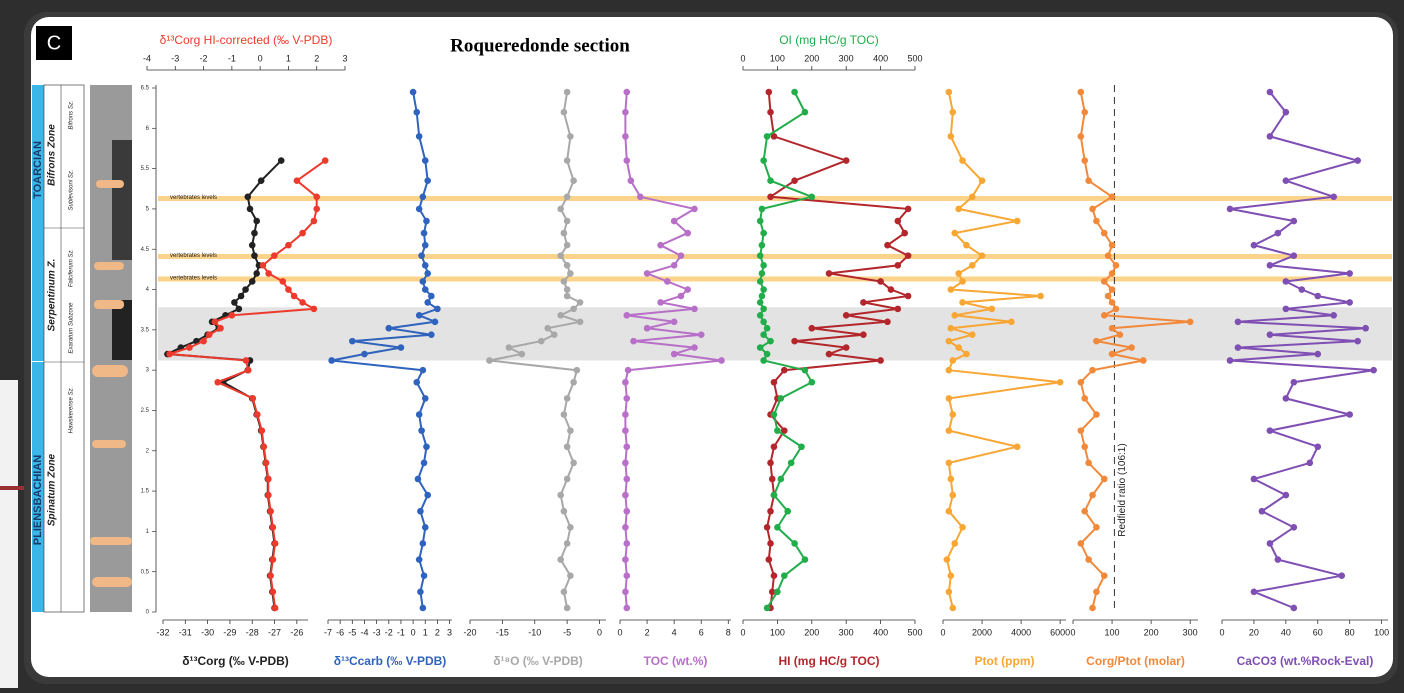 This screenshot has height=693, width=1404. What do you see at coordinates (193, 279) in the screenshot?
I see `vertebrate-label: vertebrates levels` at bounding box center [193, 279].